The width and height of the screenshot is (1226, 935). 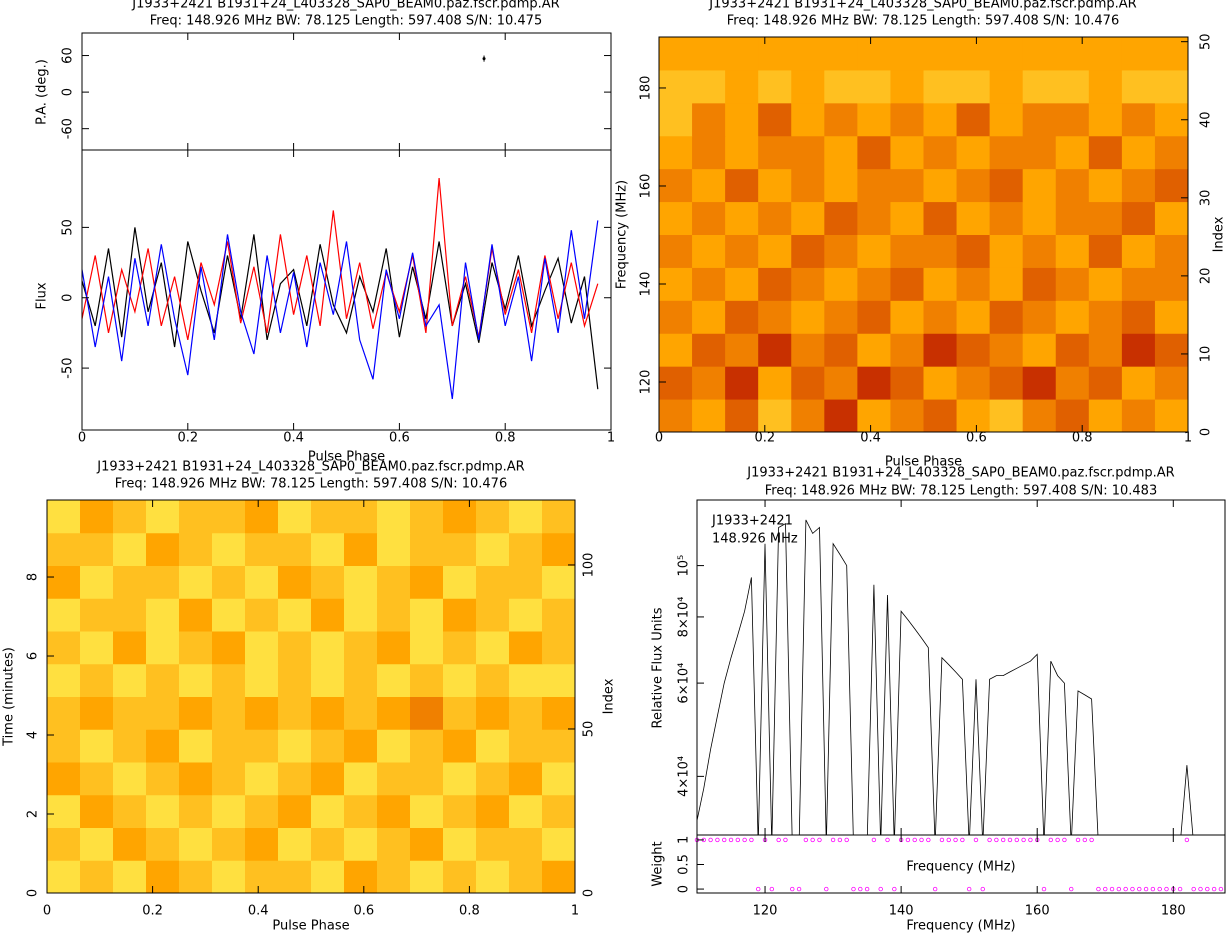 What do you see at coordinates (646, 186) in the screenshot?
I see `y-tick-label: 160` at bounding box center [646, 186].